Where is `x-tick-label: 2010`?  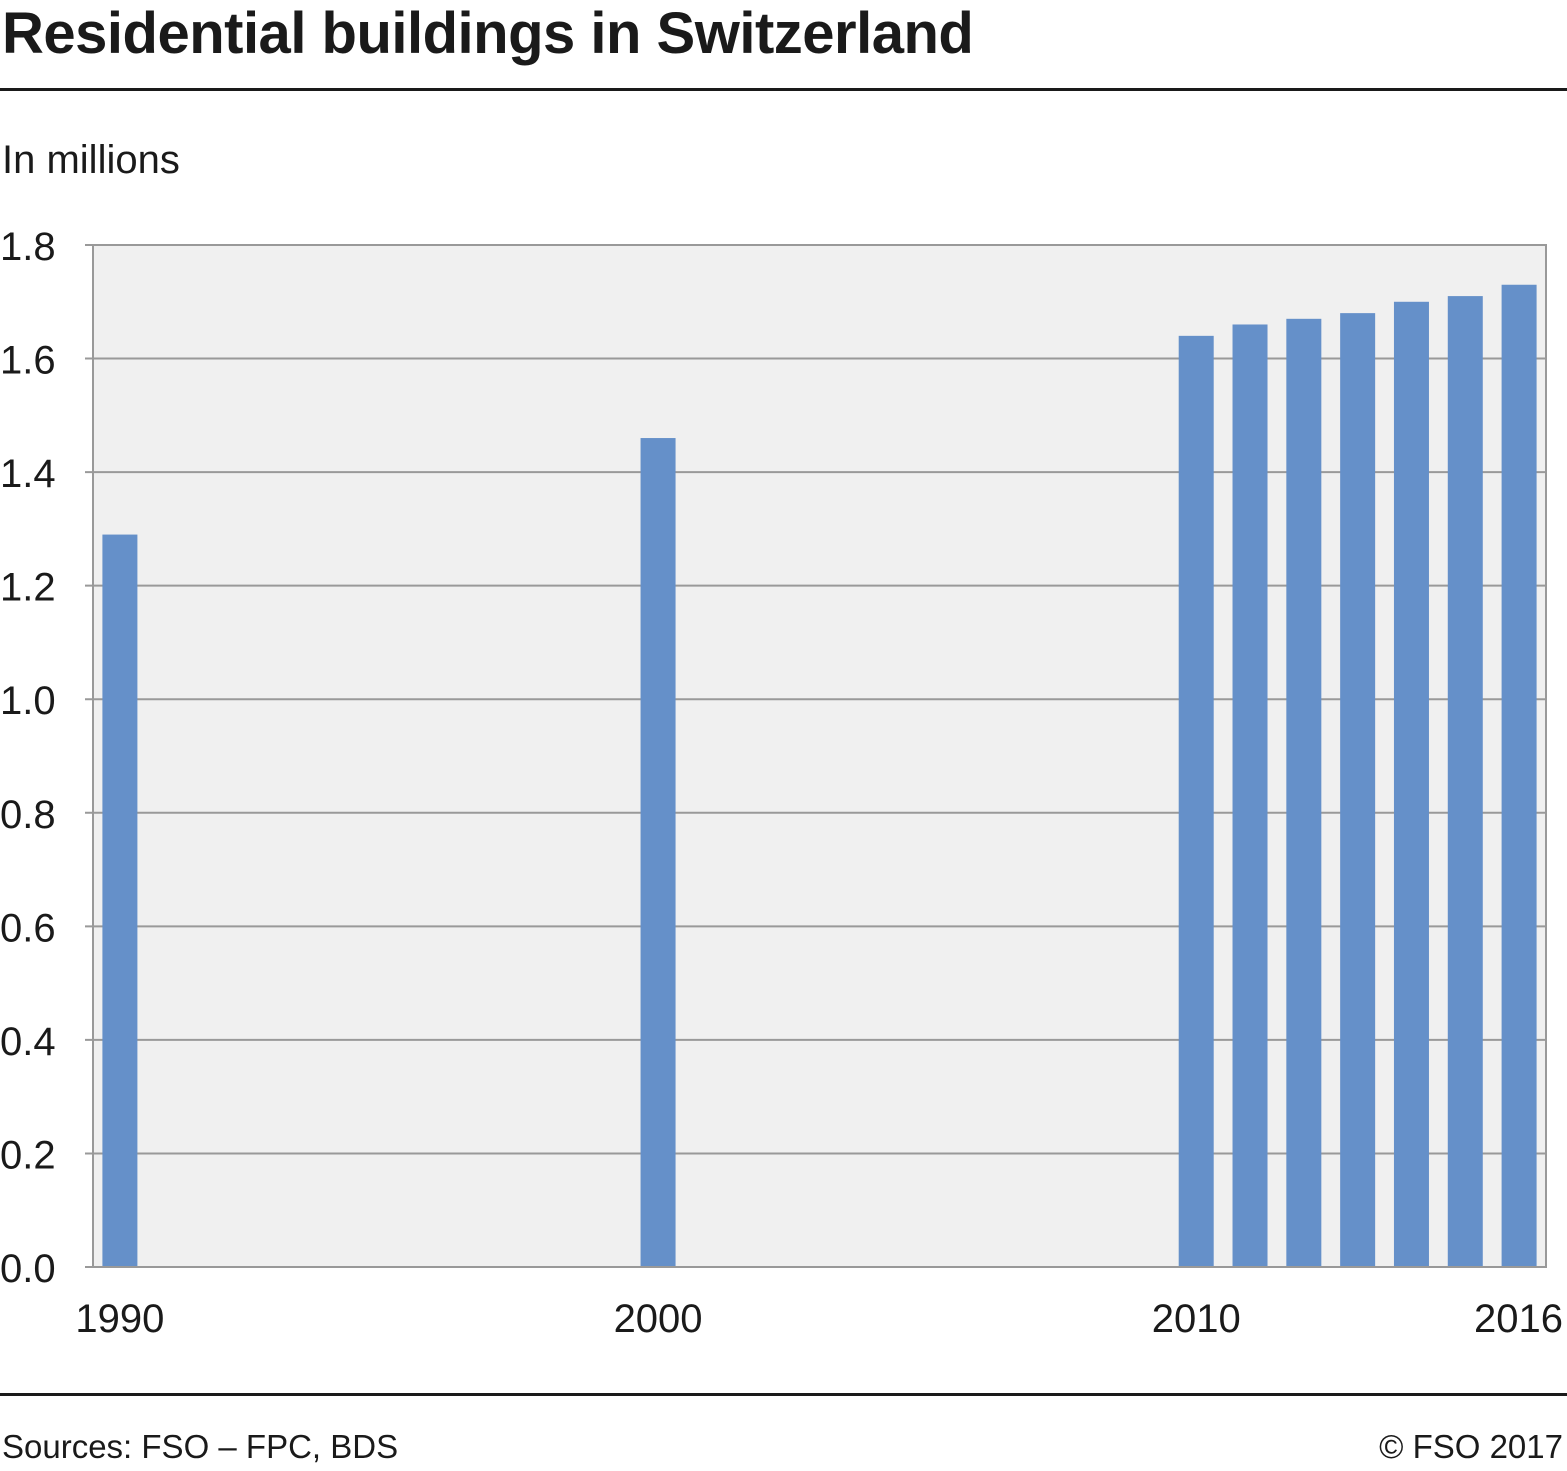 x-tick-label: 2010 is located at coordinates (1196, 1319).